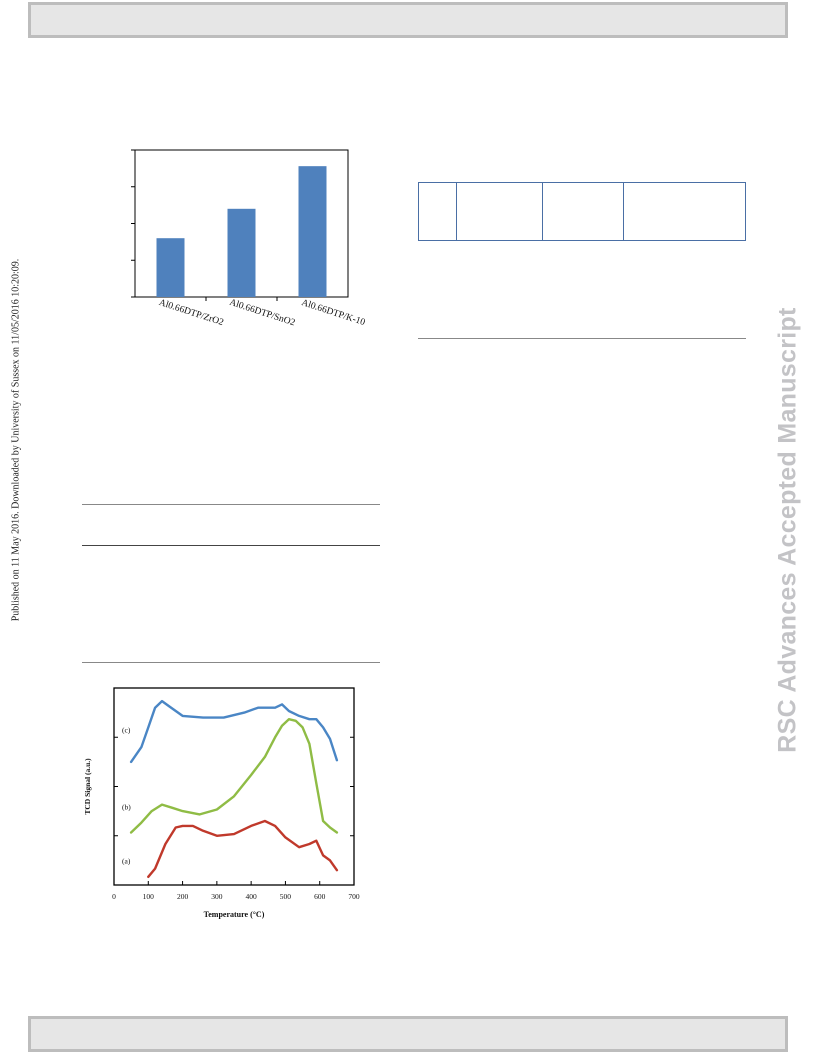 The image size is (816, 1056). What do you see at coordinates (408, 20) in the screenshot?
I see `header-band` at bounding box center [408, 20].